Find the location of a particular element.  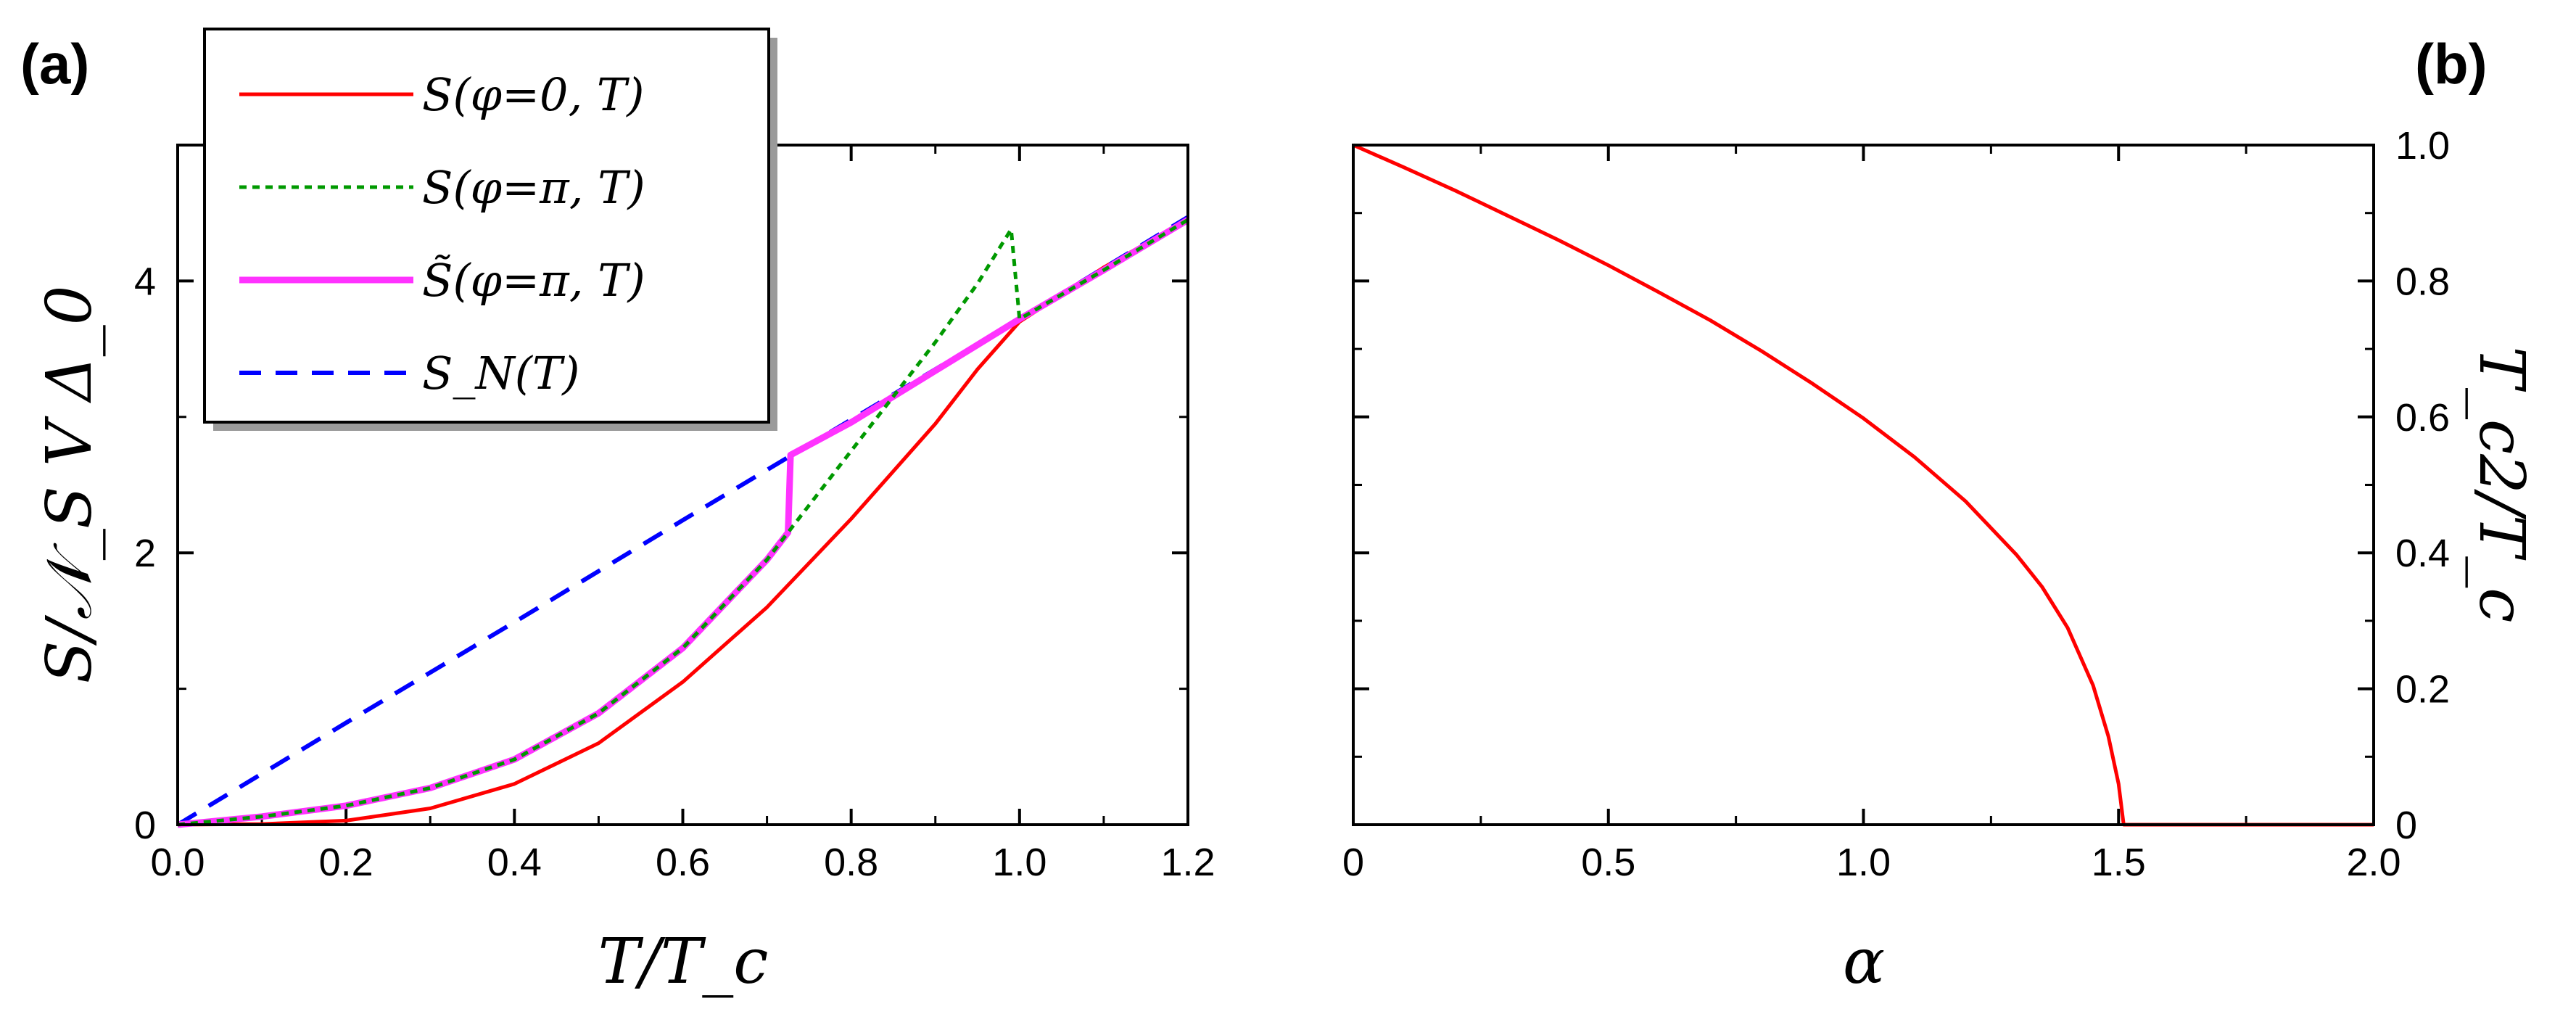

x-tick-label: 0 is located at coordinates (1353, 862).